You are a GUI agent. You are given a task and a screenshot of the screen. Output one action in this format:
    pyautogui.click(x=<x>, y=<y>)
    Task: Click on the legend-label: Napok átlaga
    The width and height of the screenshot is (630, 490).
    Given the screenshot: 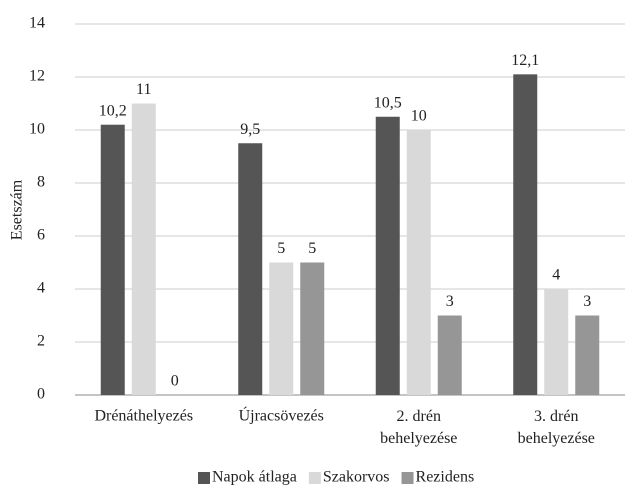 What is the action you would take?
    pyautogui.click(x=254, y=477)
    